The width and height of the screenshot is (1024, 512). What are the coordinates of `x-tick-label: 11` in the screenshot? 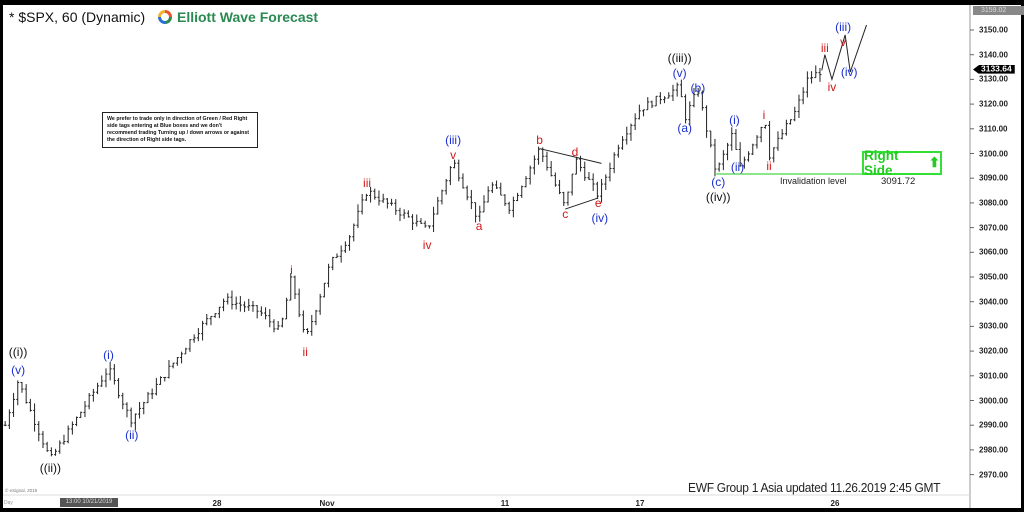 It's located at (505, 503).